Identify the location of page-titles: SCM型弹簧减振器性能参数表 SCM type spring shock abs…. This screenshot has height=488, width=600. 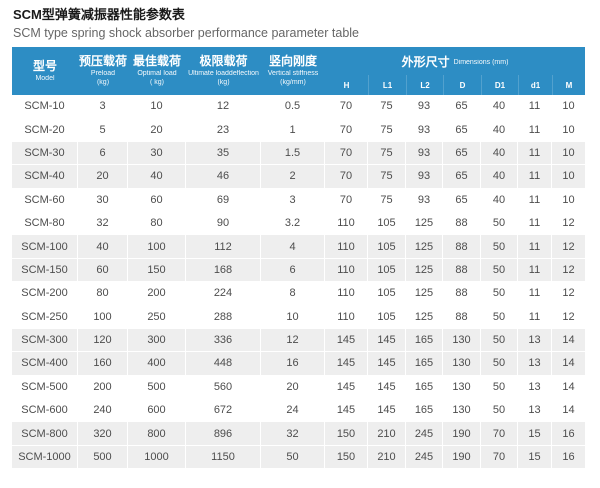
(186, 23).